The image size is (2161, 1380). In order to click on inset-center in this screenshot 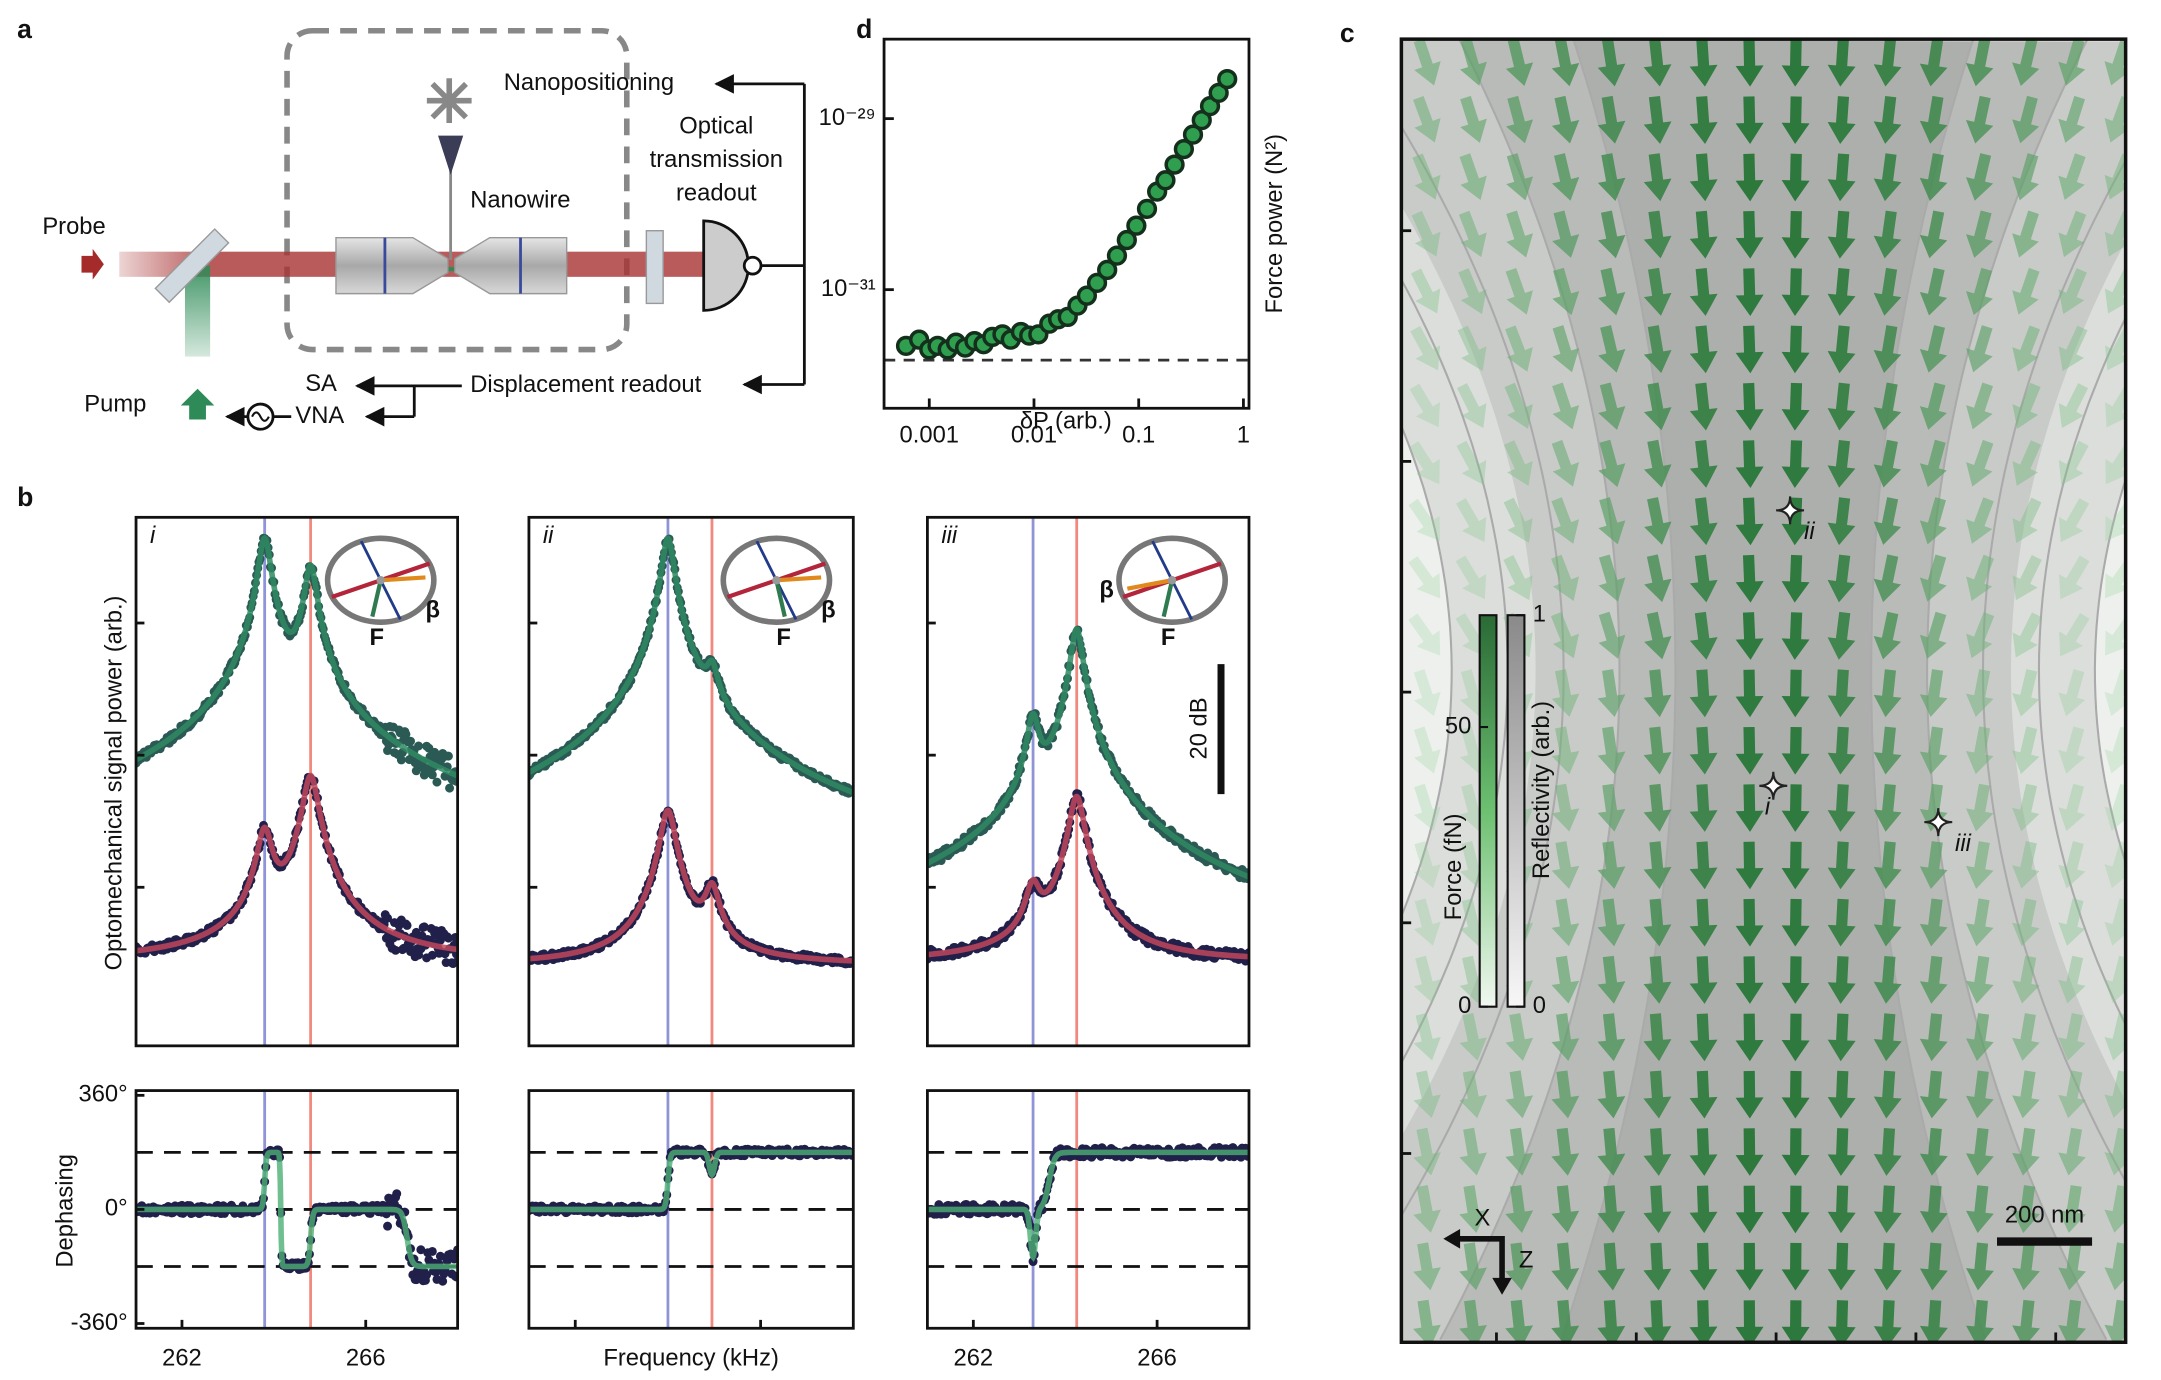, I will do `click(776, 580)`.